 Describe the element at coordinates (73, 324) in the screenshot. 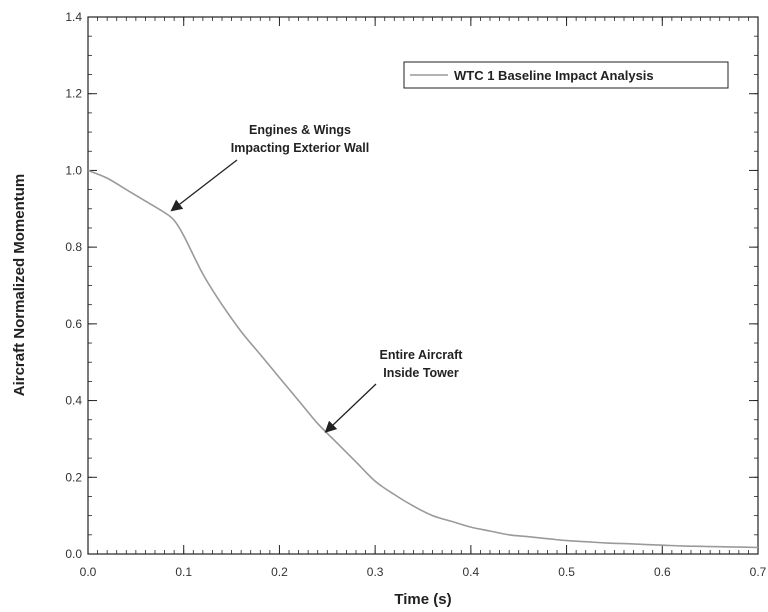

I see `y-tick-label: 0.6` at that location.